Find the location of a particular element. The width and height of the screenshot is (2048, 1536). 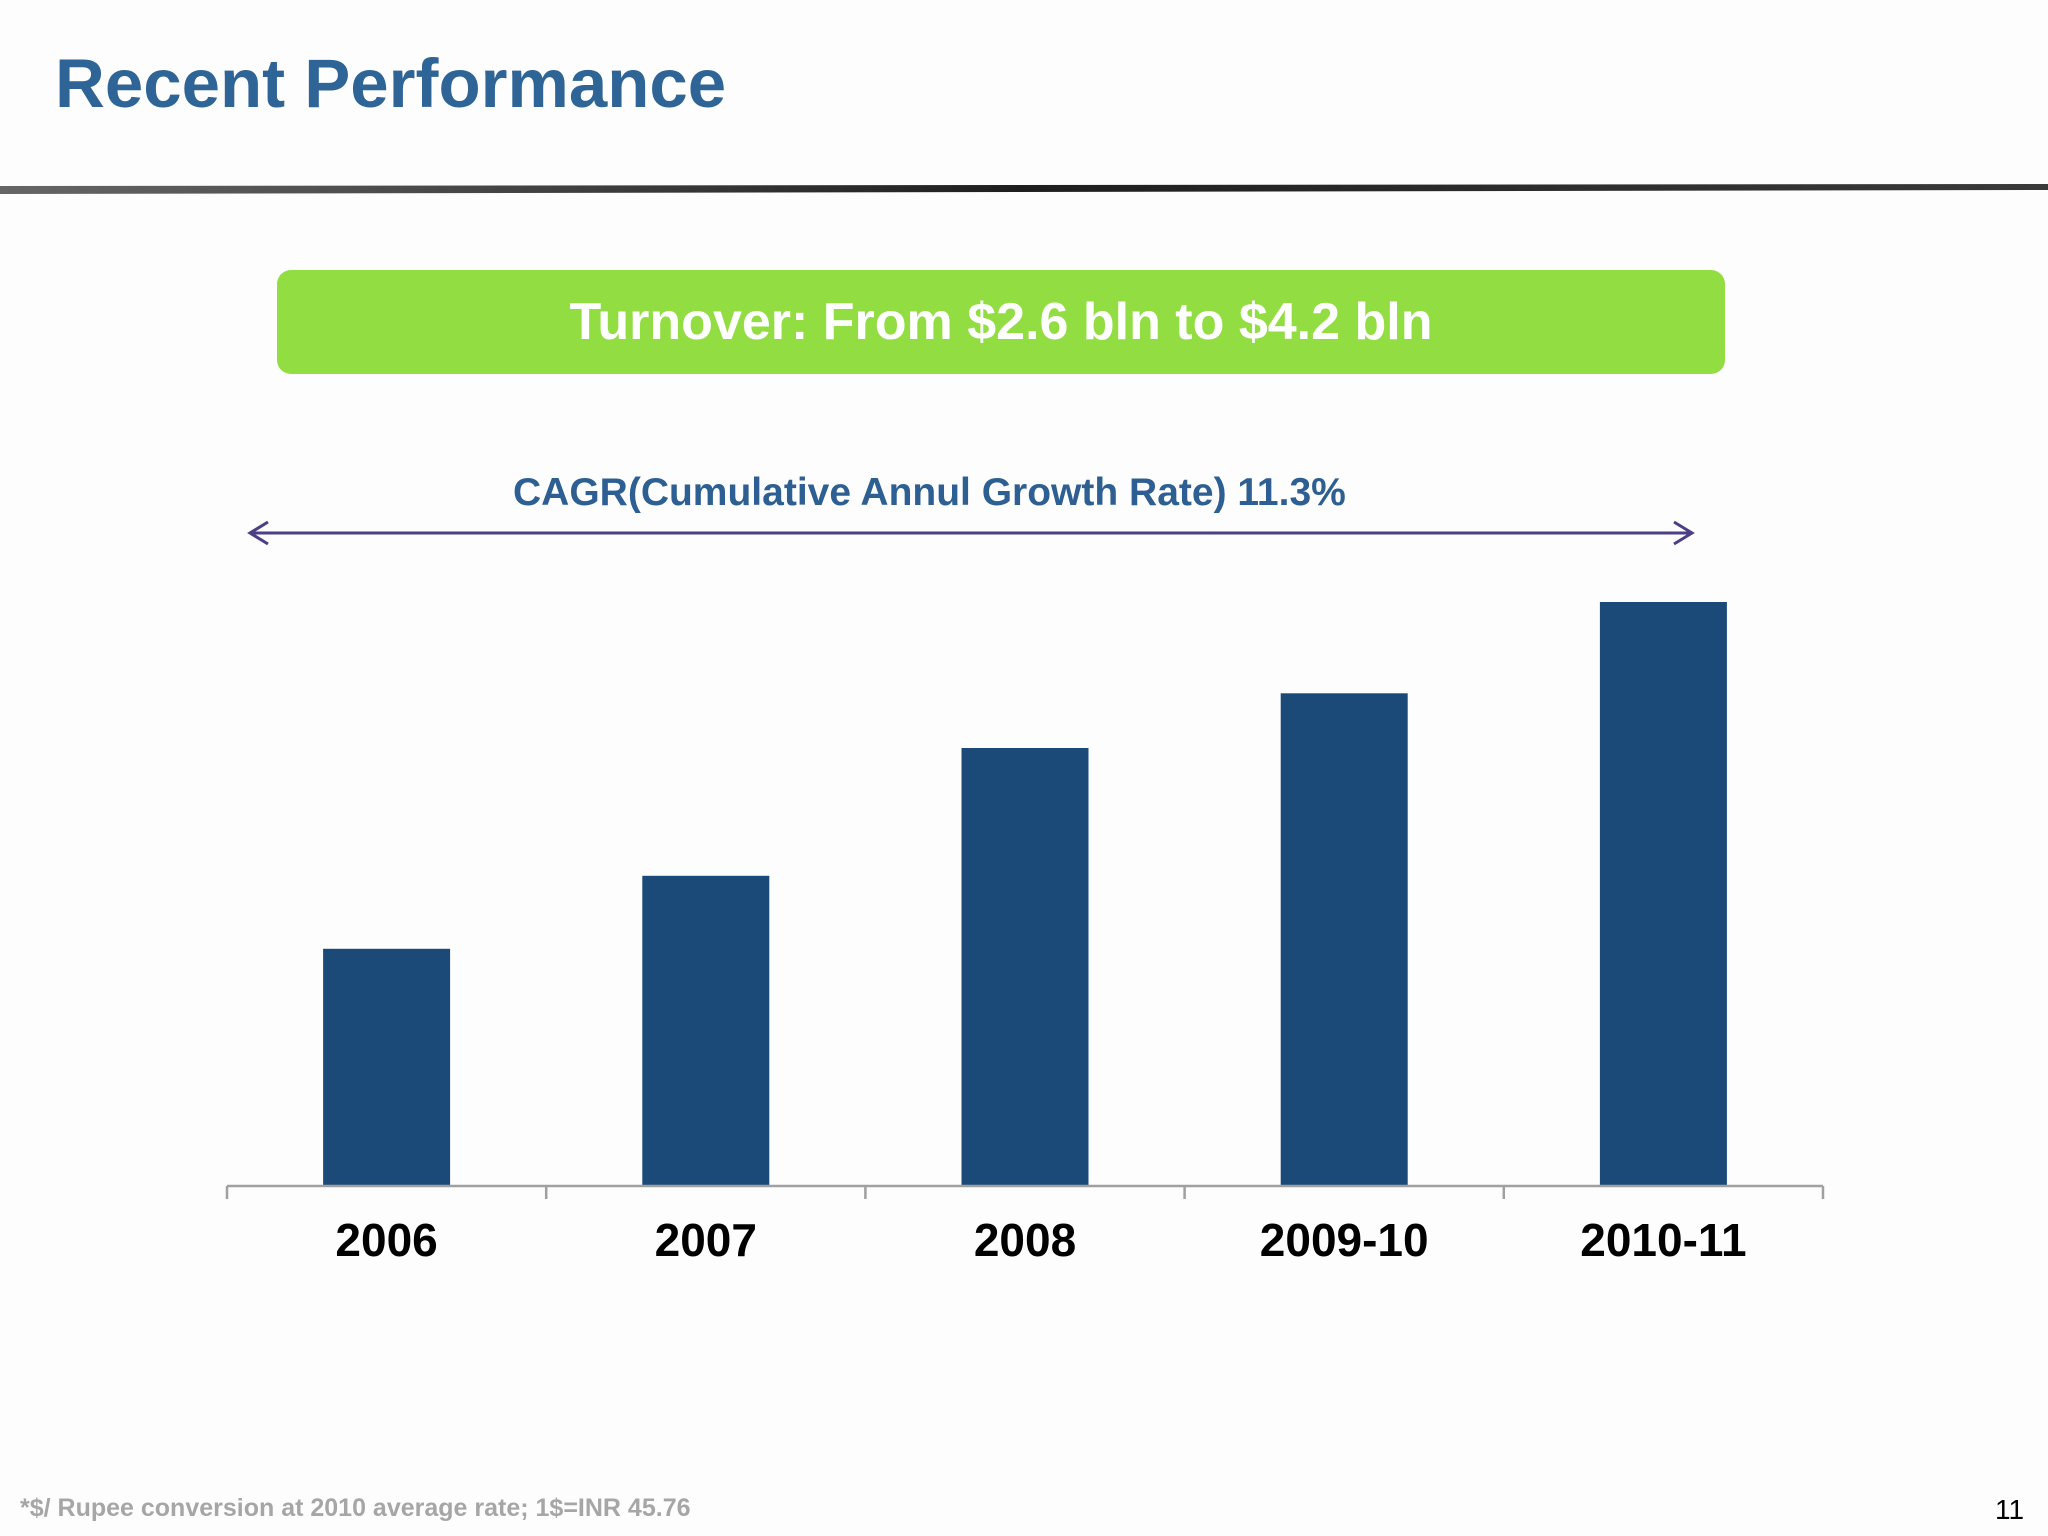

bar-2008 is located at coordinates (1025, 967).